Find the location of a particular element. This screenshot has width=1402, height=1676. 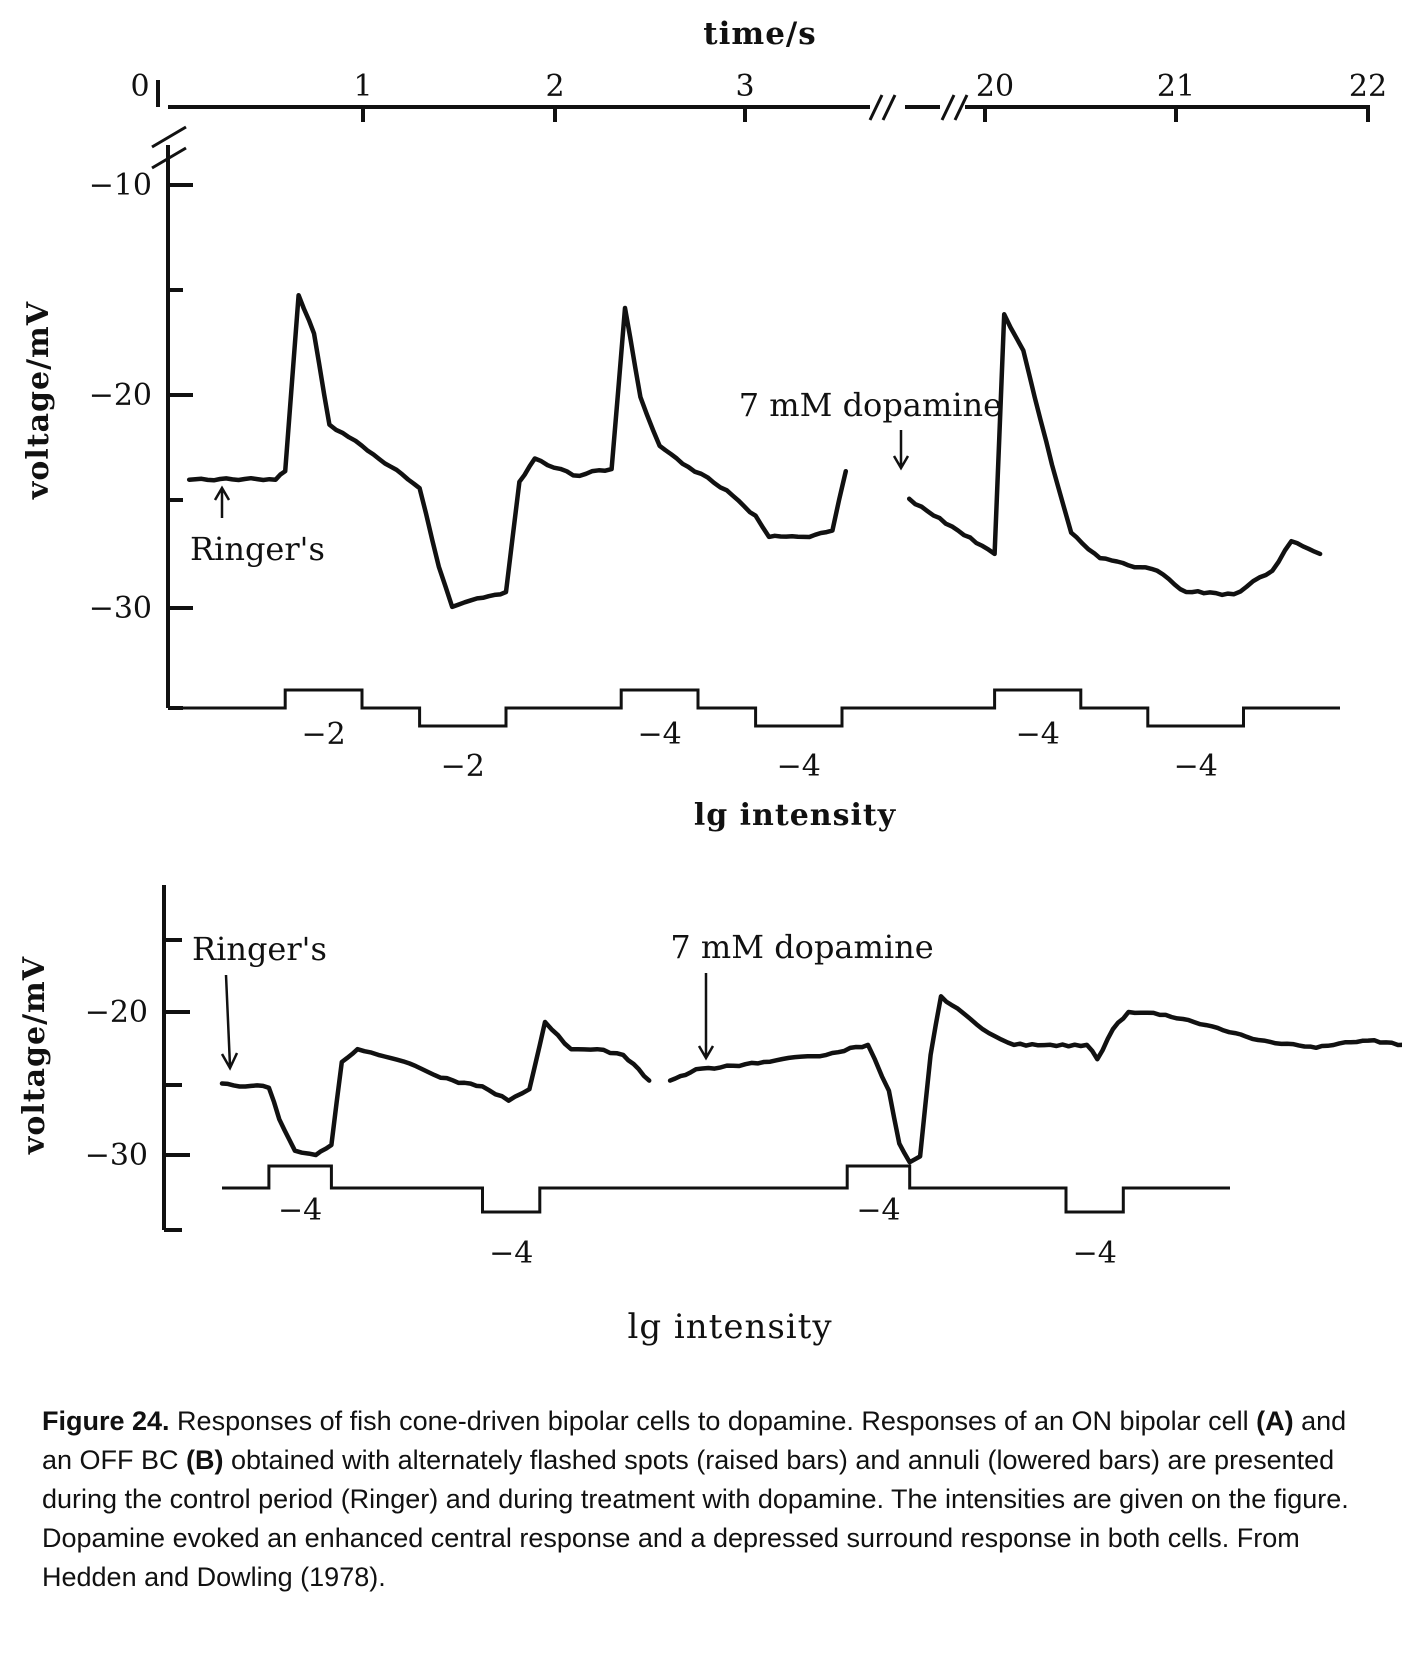

time-axis-title: time/s is located at coordinates (759, 34).